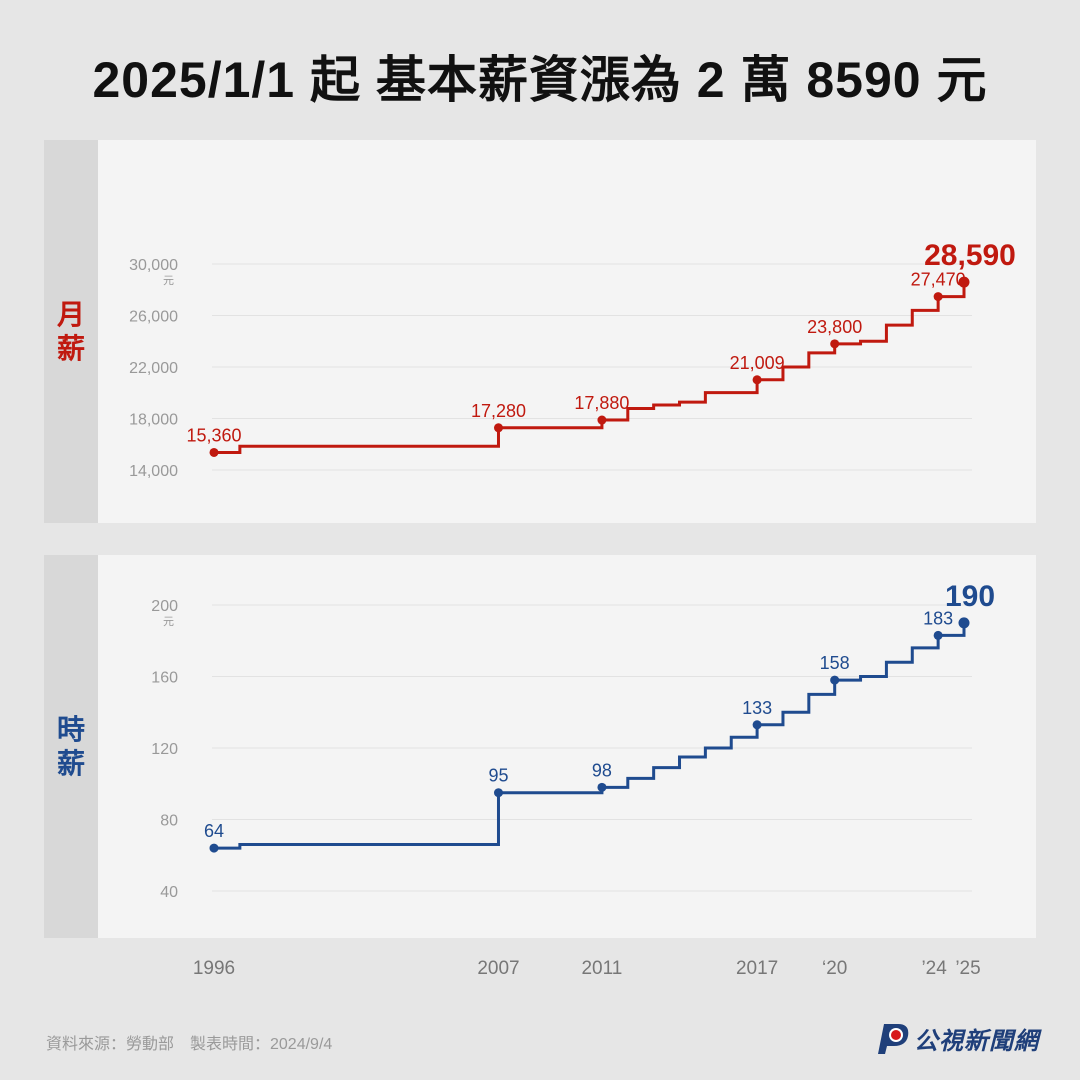  I want to click on hourly-data-label: 133, so click(757, 708).